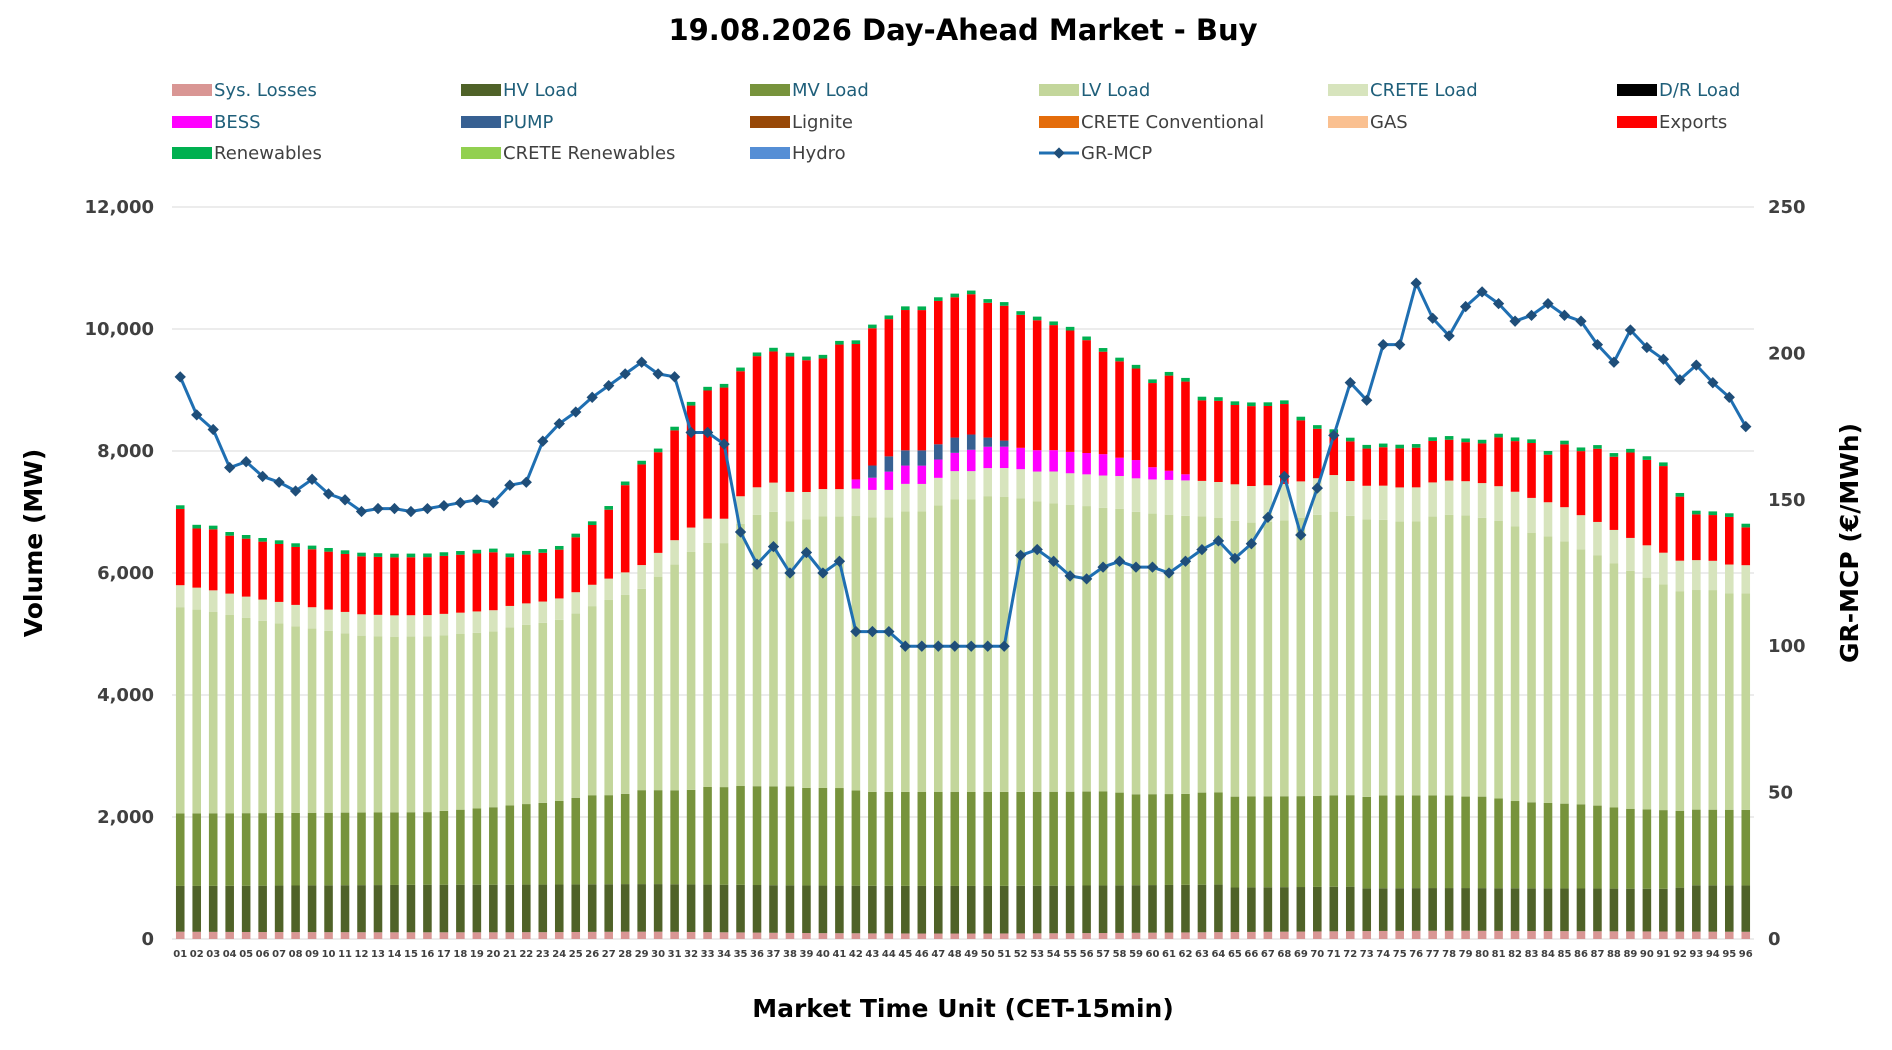 Image resolution: width=1892 pixels, height=1050 pixels. What do you see at coordinates (625, 954) in the screenshot?
I see `x-tick-label: 28` at bounding box center [625, 954].